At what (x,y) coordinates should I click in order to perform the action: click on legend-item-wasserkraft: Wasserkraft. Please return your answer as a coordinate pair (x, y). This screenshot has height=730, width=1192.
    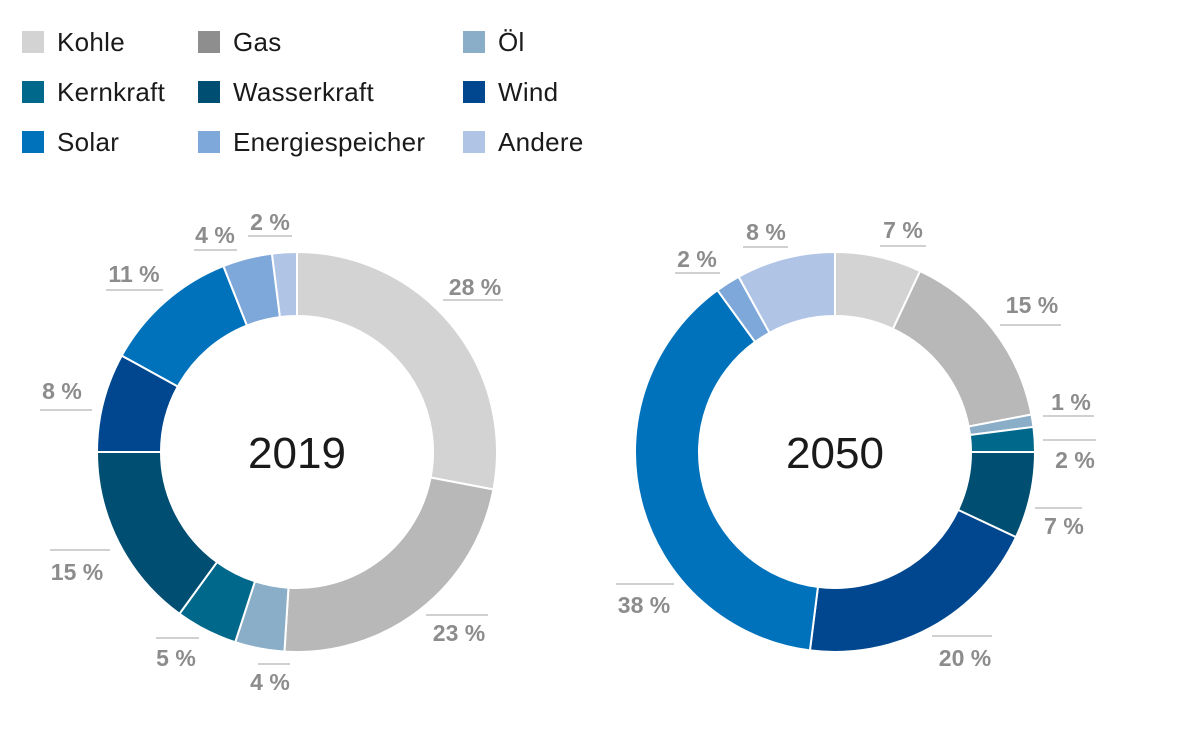
    Looking at the image, I should click on (286, 92).